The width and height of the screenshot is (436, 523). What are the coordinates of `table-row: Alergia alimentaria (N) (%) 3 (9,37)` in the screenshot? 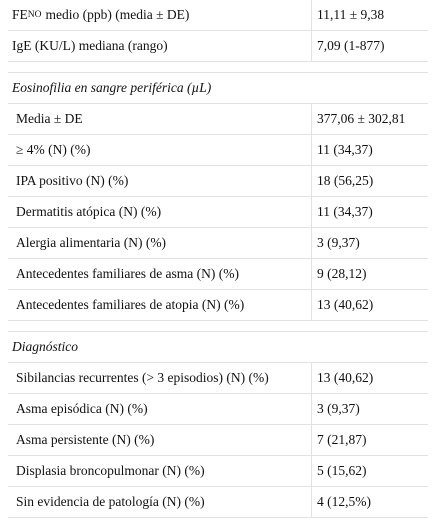 It's located at (218, 243).